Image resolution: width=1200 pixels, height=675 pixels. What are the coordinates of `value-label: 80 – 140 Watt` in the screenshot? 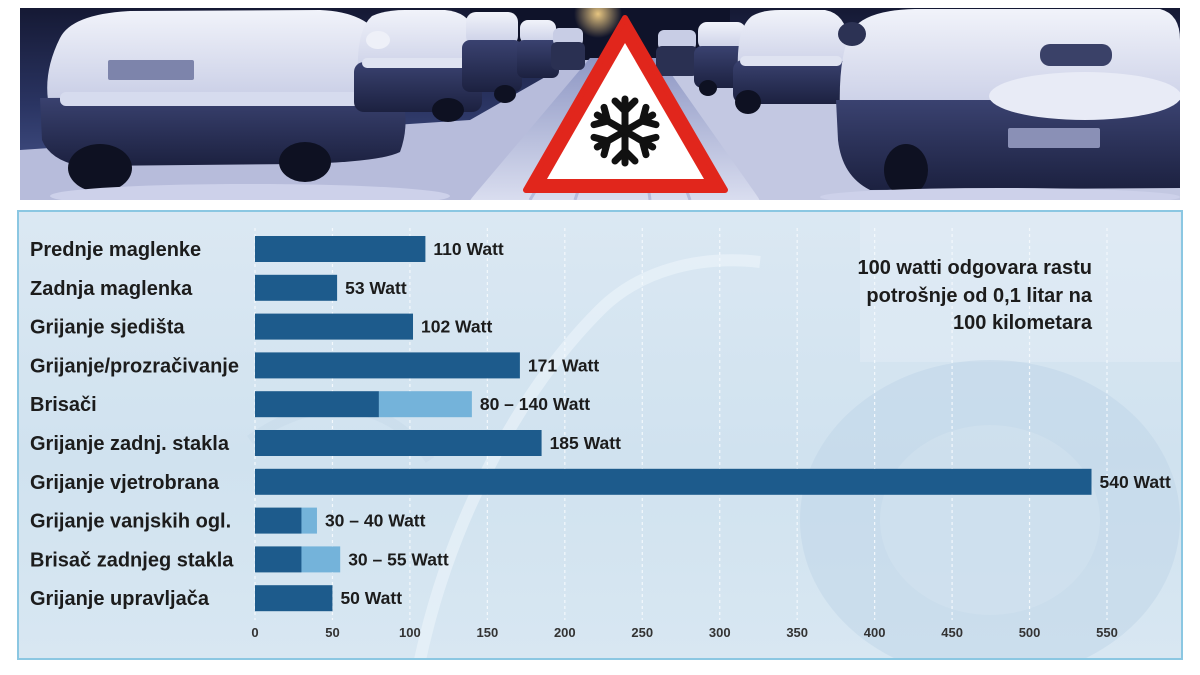 It's located at (535, 404).